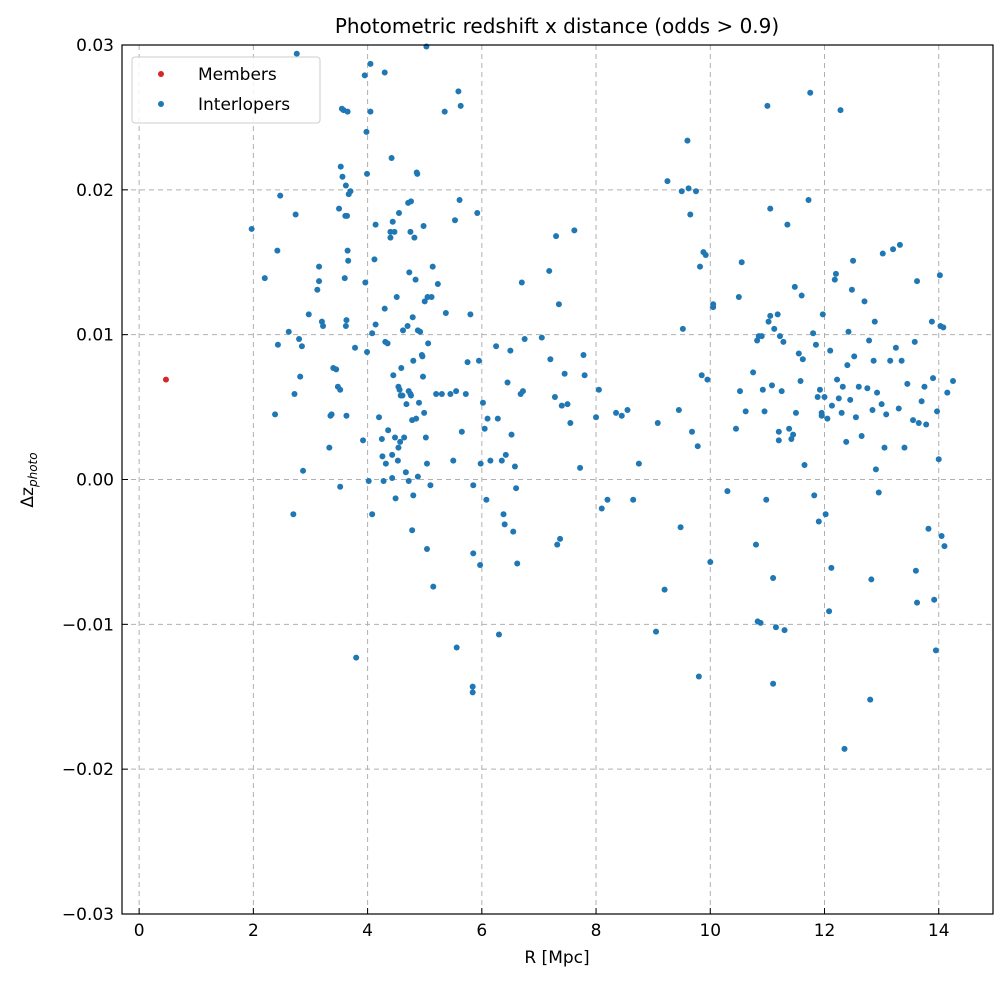 Image resolution: width=1008 pixels, height=983 pixels. Describe the element at coordinates (161, 104) in the screenshot. I see `legend-marker-interlopers` at that location.